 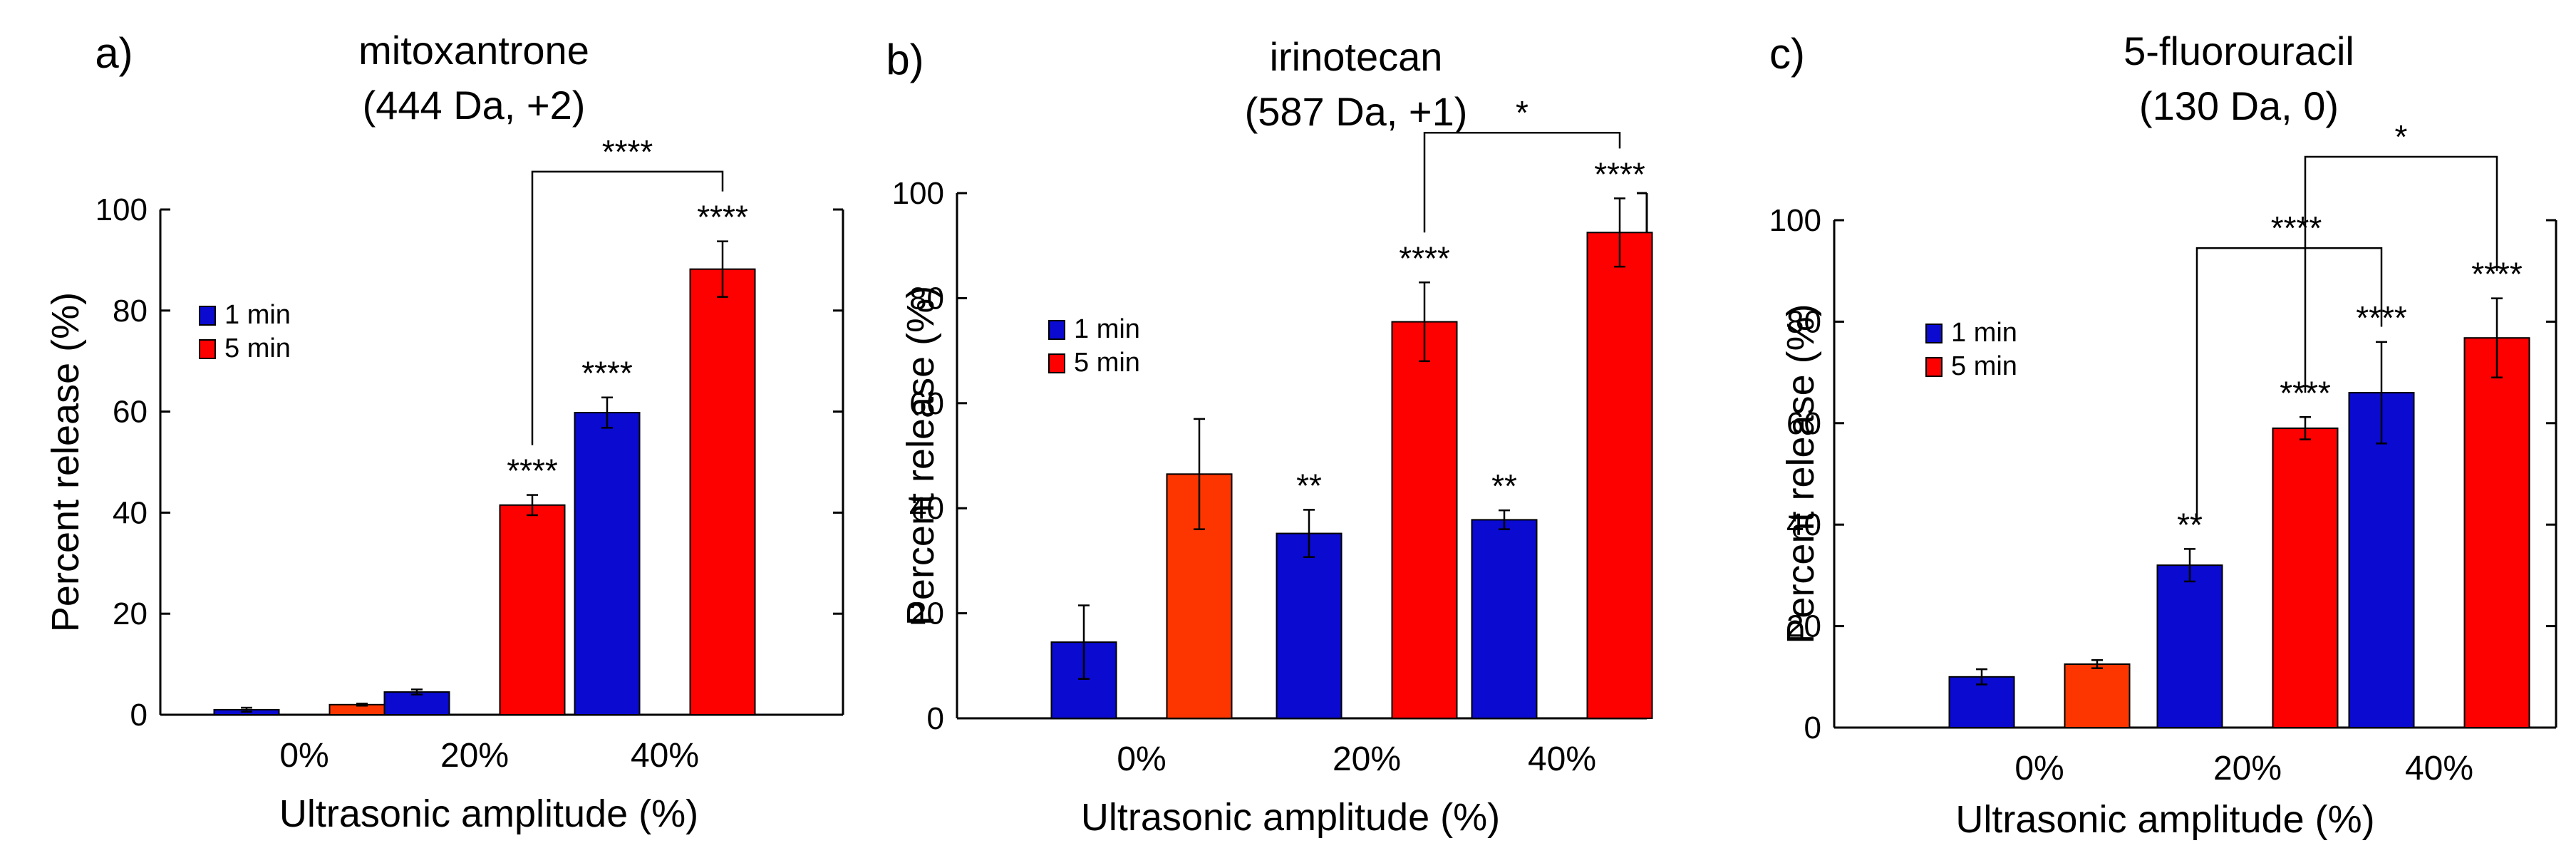 I want to click on panel-label: a), so click(x=114, y=53).